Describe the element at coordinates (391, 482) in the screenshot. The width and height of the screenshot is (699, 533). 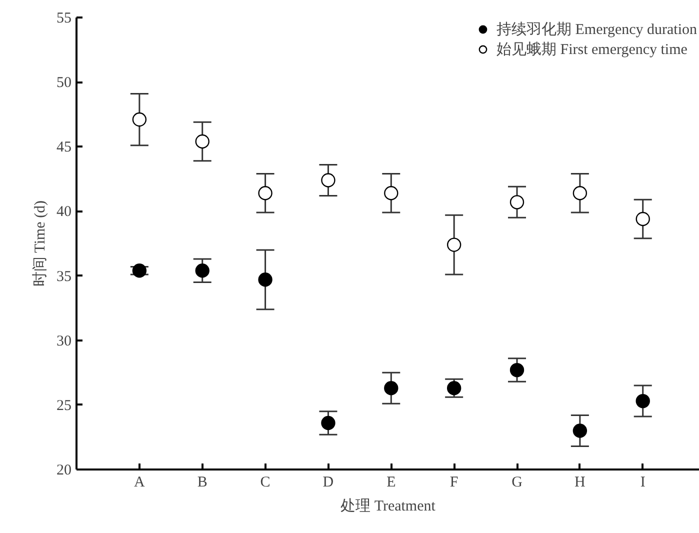
I see `x-tick-label: E` at that location.